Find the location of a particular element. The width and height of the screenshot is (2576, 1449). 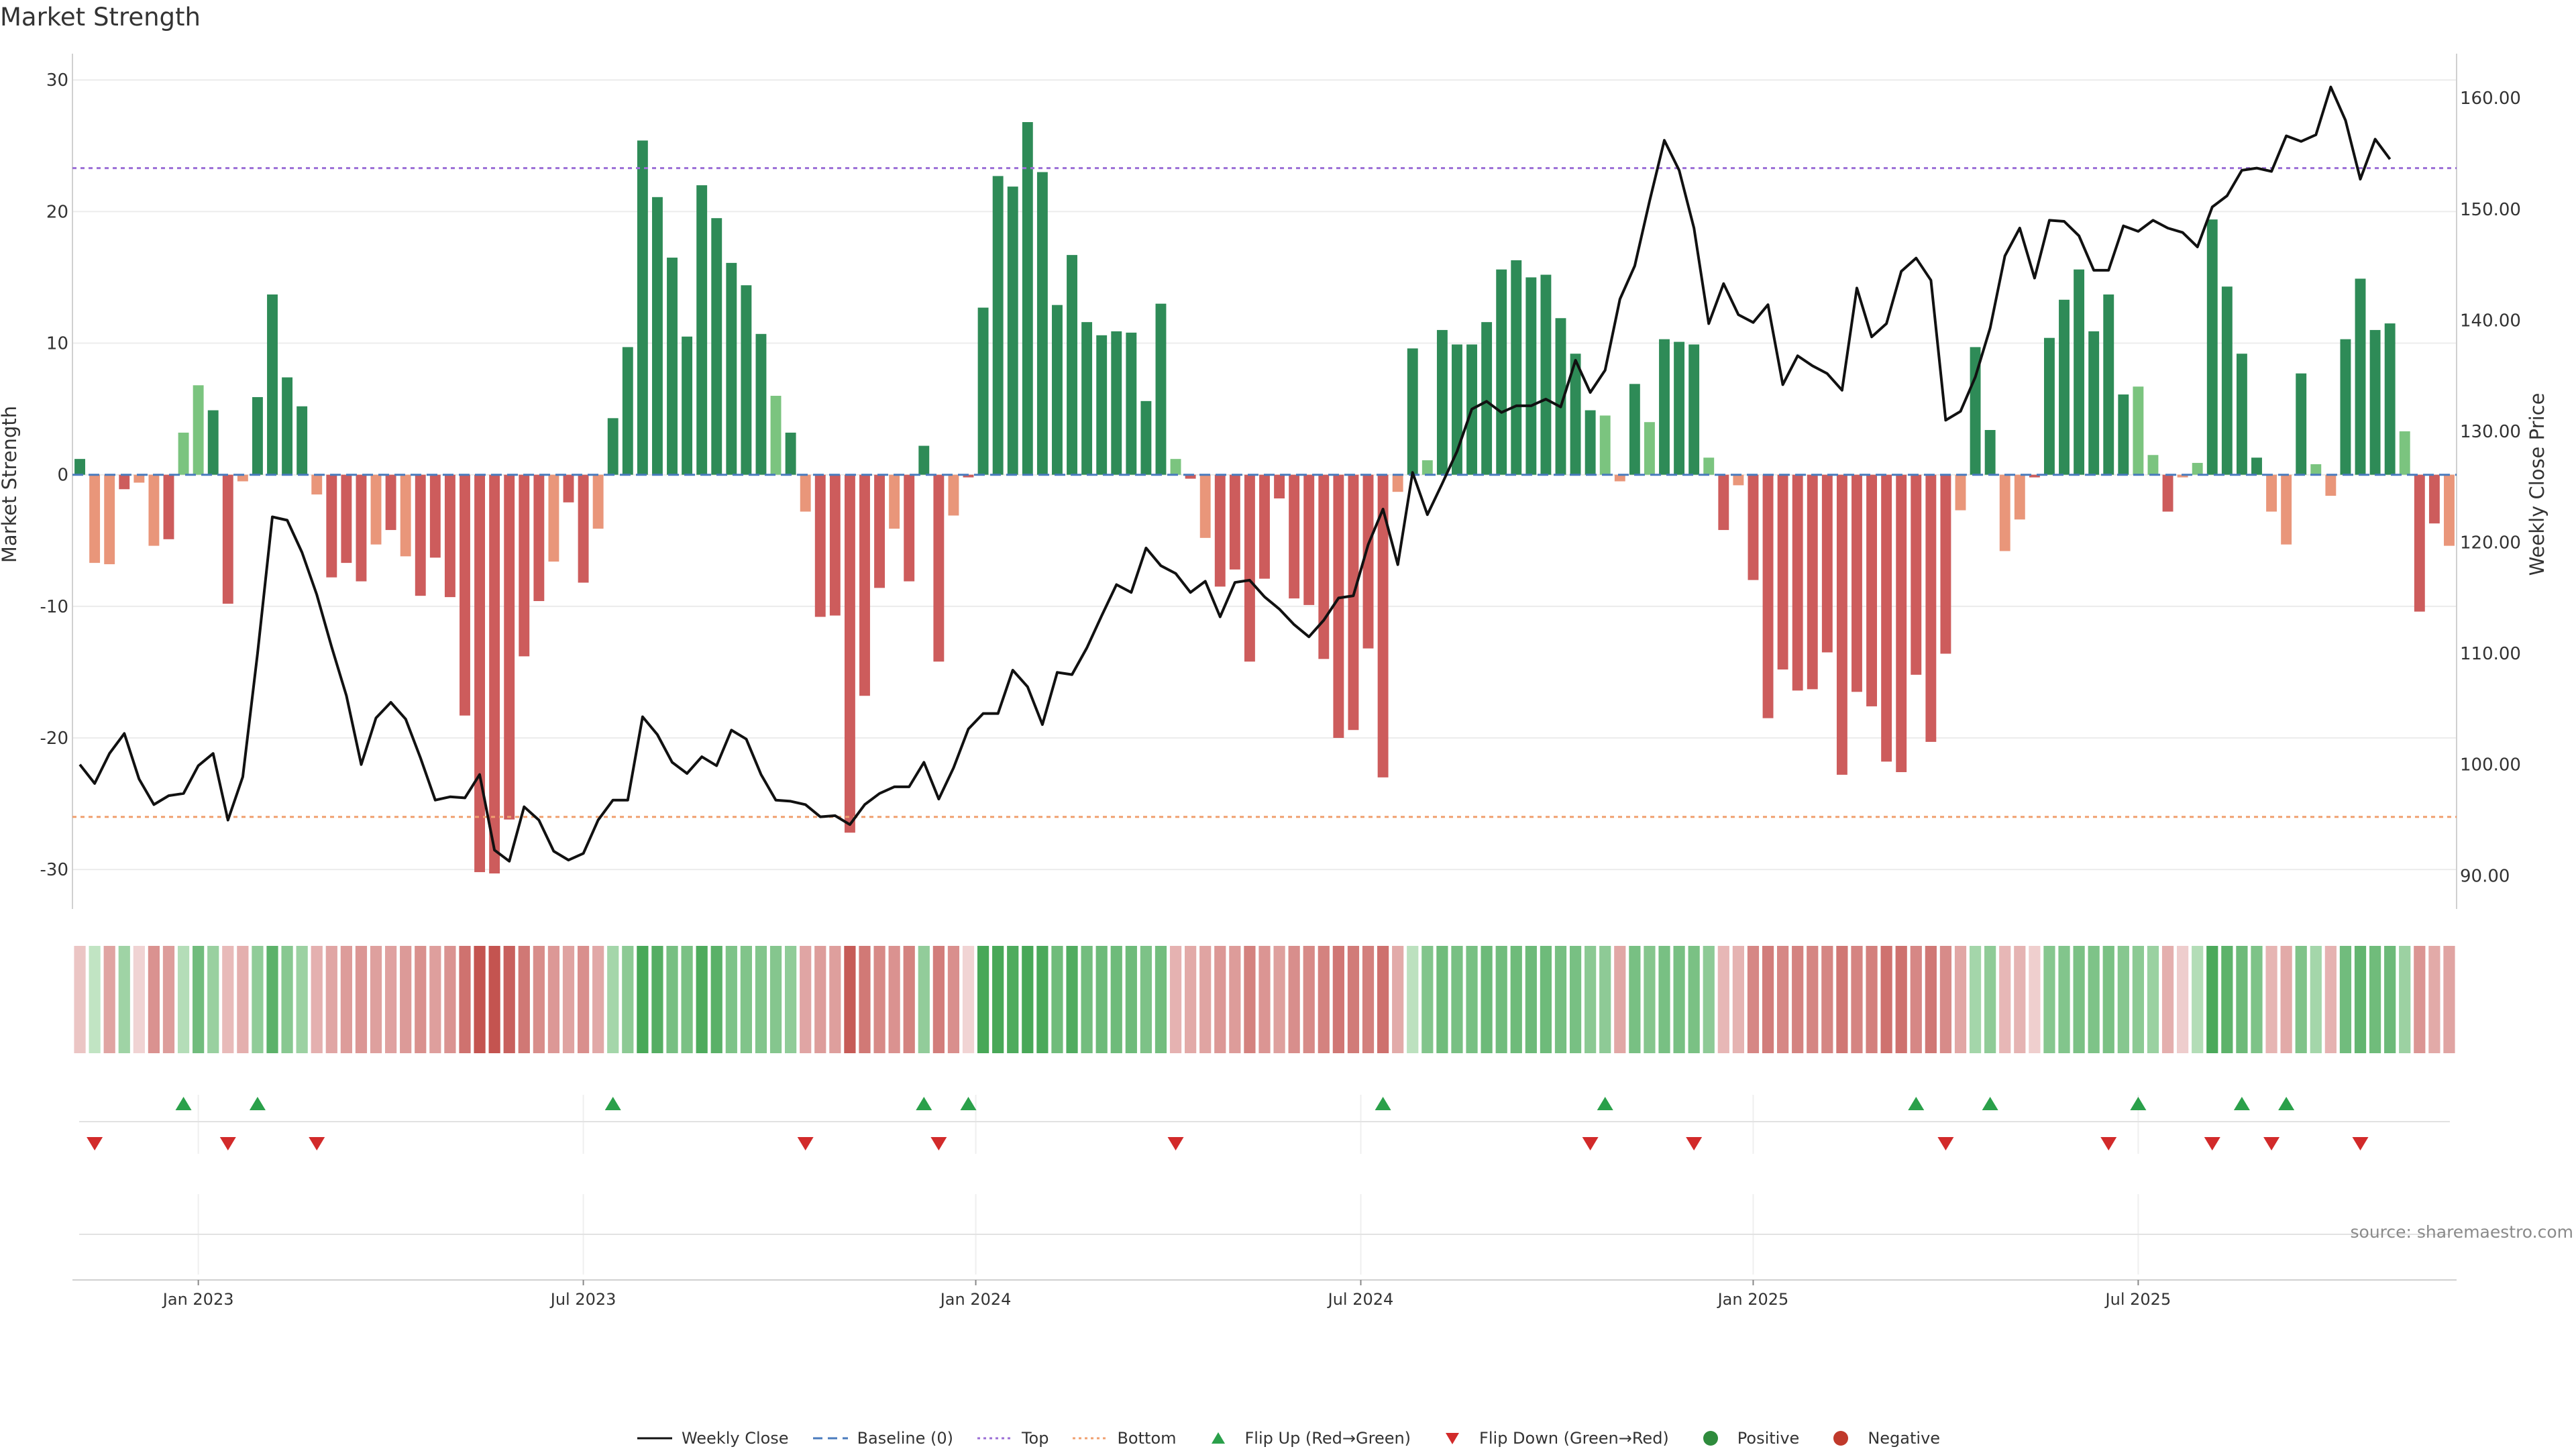

legend-item-negative: Negative is located at coordinates (1881, 1438).